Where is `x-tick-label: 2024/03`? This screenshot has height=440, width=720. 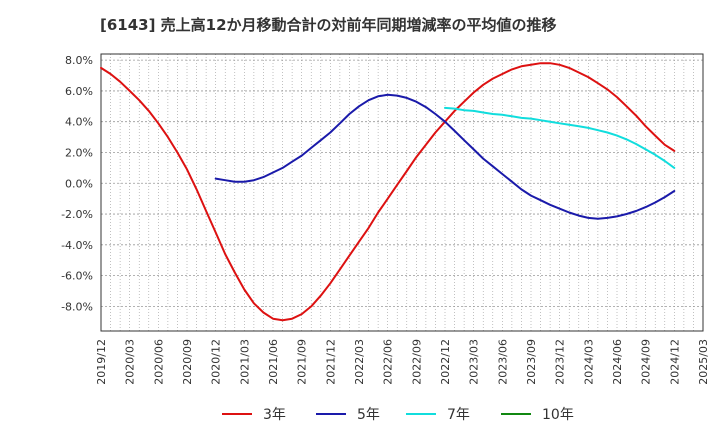
x-tick-label: 2024/03 is located at coordinates (588, 362).